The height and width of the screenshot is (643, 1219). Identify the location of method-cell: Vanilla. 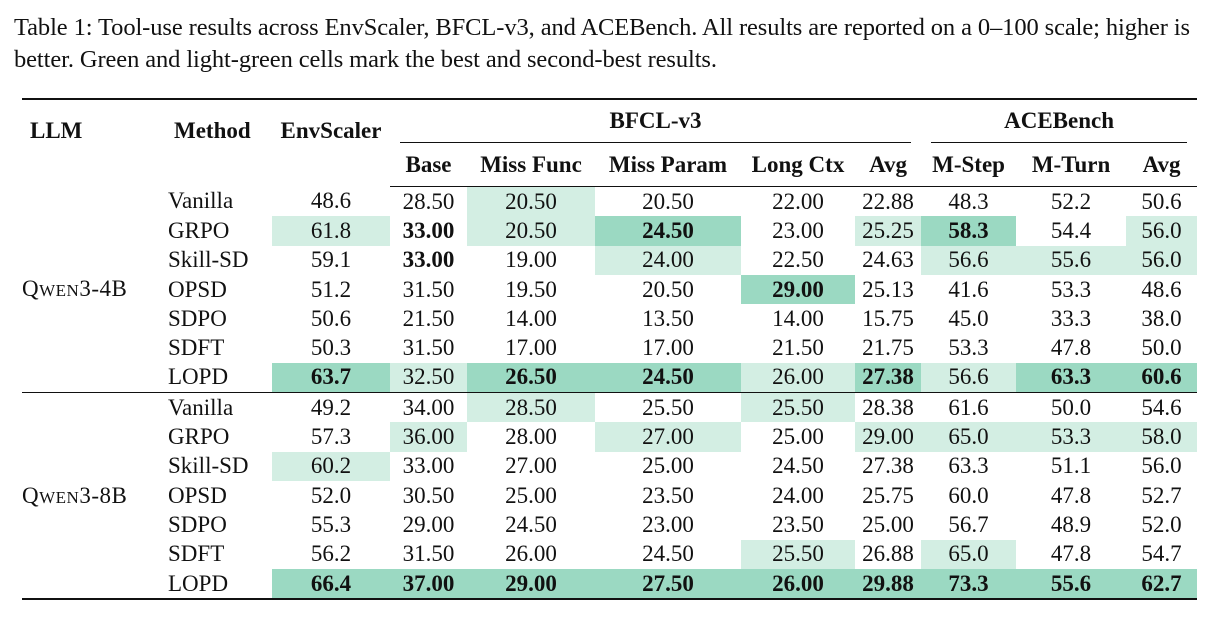
(220, 407).